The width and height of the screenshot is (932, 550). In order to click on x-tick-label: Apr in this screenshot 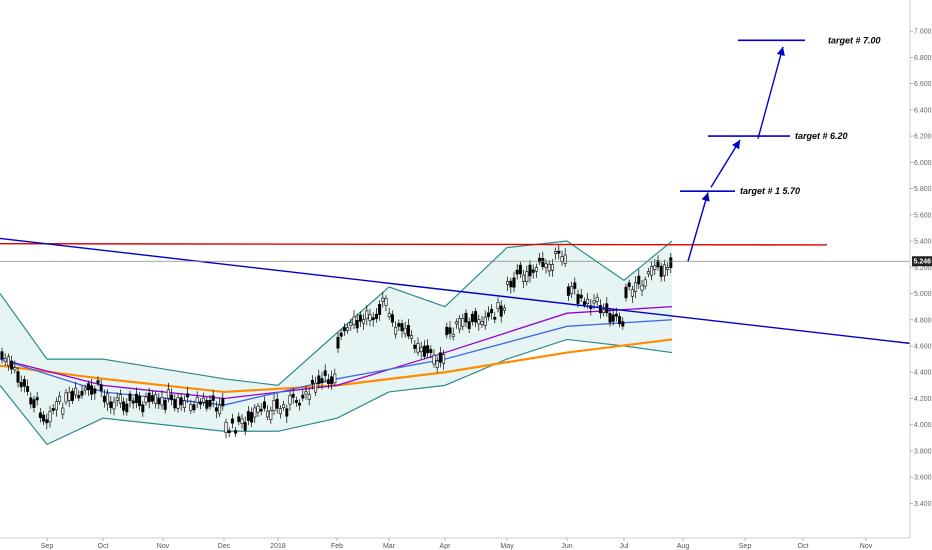, I will do `click(446, 546)`.